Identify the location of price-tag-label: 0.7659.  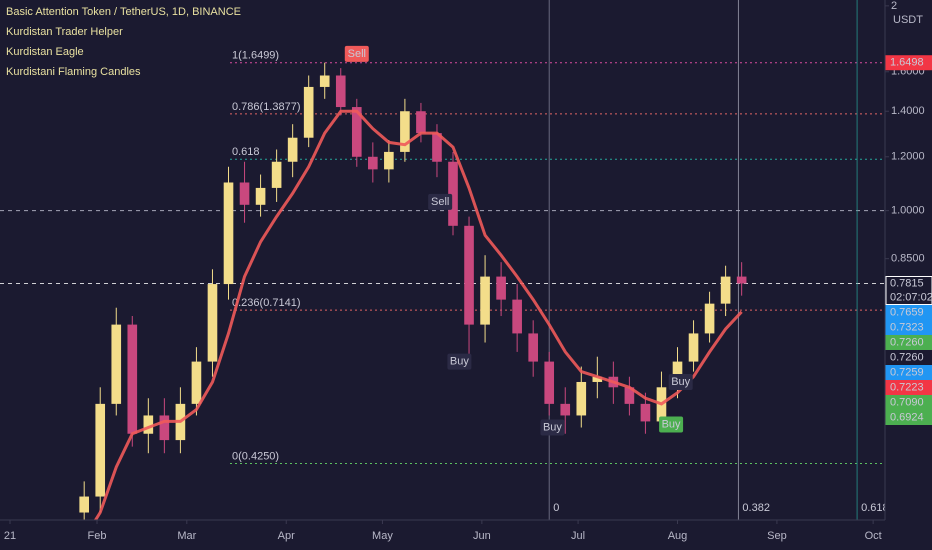
(907, 312).